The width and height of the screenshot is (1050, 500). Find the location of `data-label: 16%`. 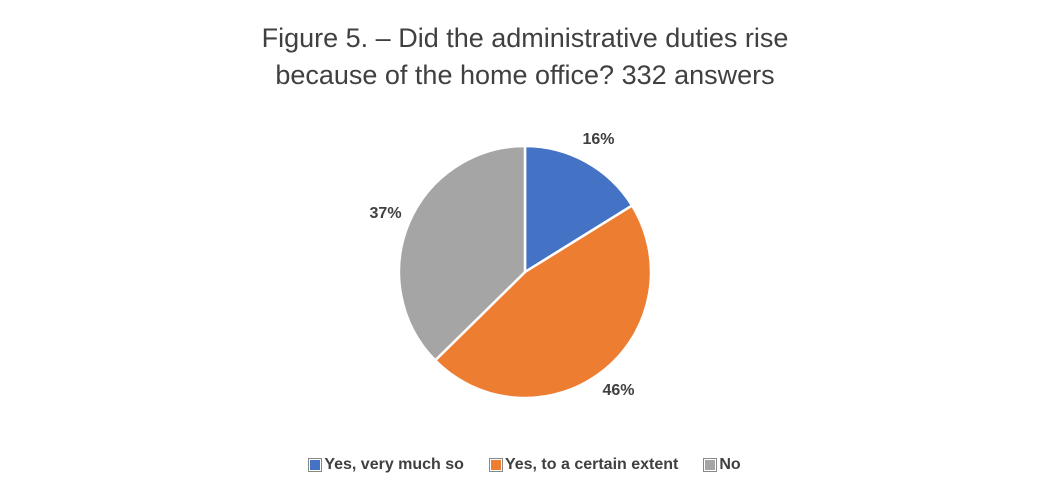

data-label: 16% is located at coordinates (598, 139).